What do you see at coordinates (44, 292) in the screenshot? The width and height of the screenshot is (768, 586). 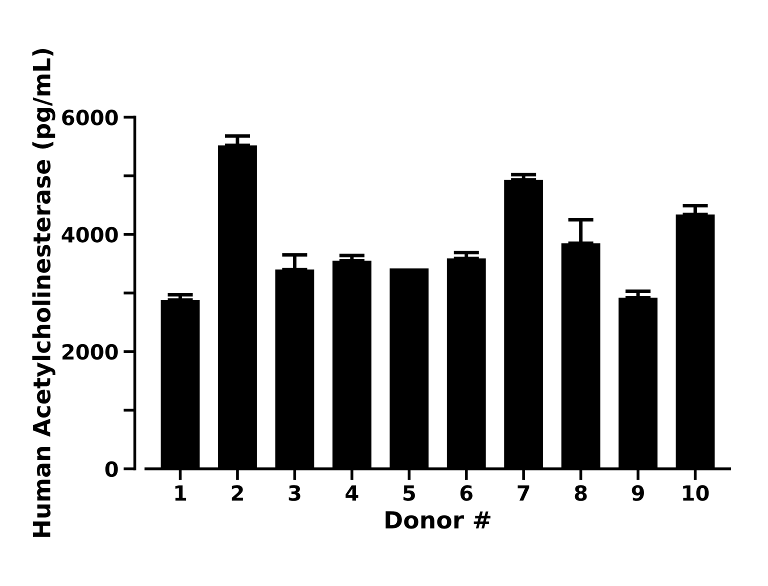 I see `y-axis-title: Human Acetylcholinesterase (pg/mL)` at bounding box center [44, 292].